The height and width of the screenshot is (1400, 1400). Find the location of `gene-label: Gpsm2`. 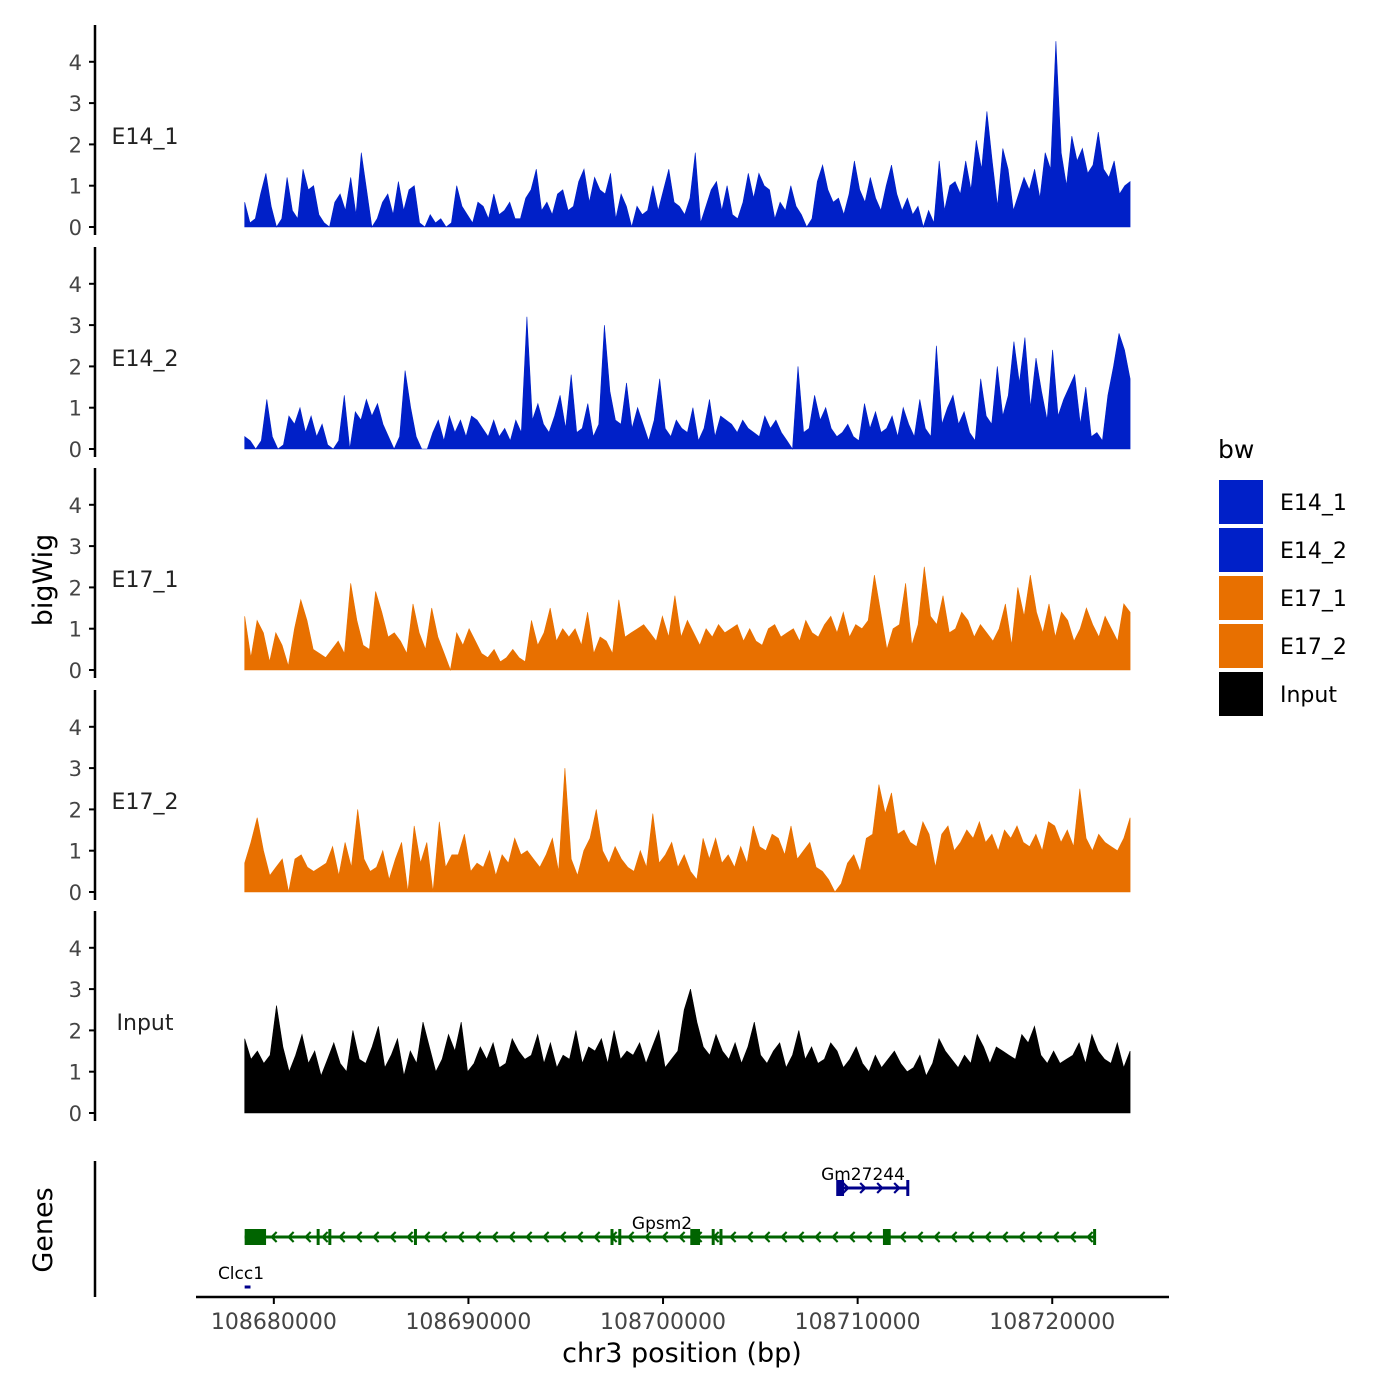

gene-label: Gpsm2 is located at coordinates (662, 1224).